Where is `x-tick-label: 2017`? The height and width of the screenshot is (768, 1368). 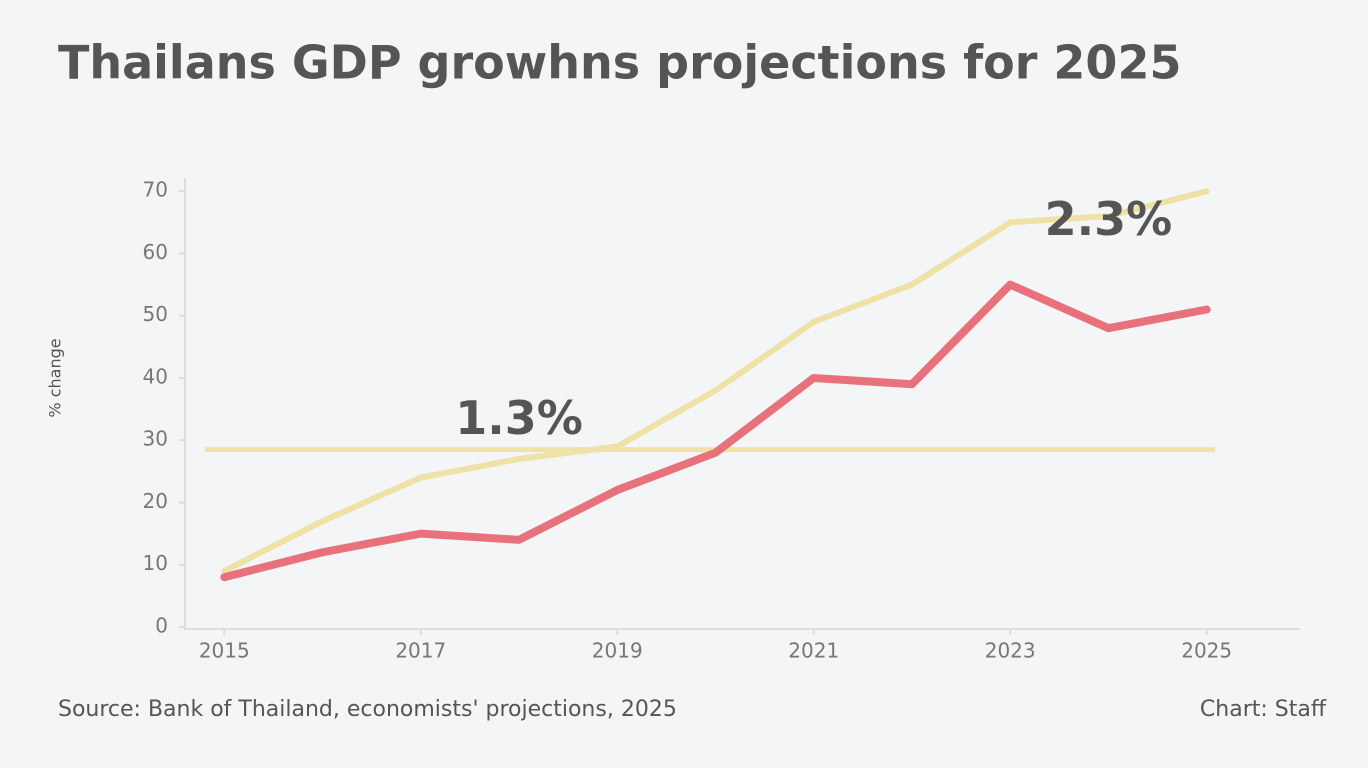 x-tick-label: 2017 is located at coordinates (420, 651).